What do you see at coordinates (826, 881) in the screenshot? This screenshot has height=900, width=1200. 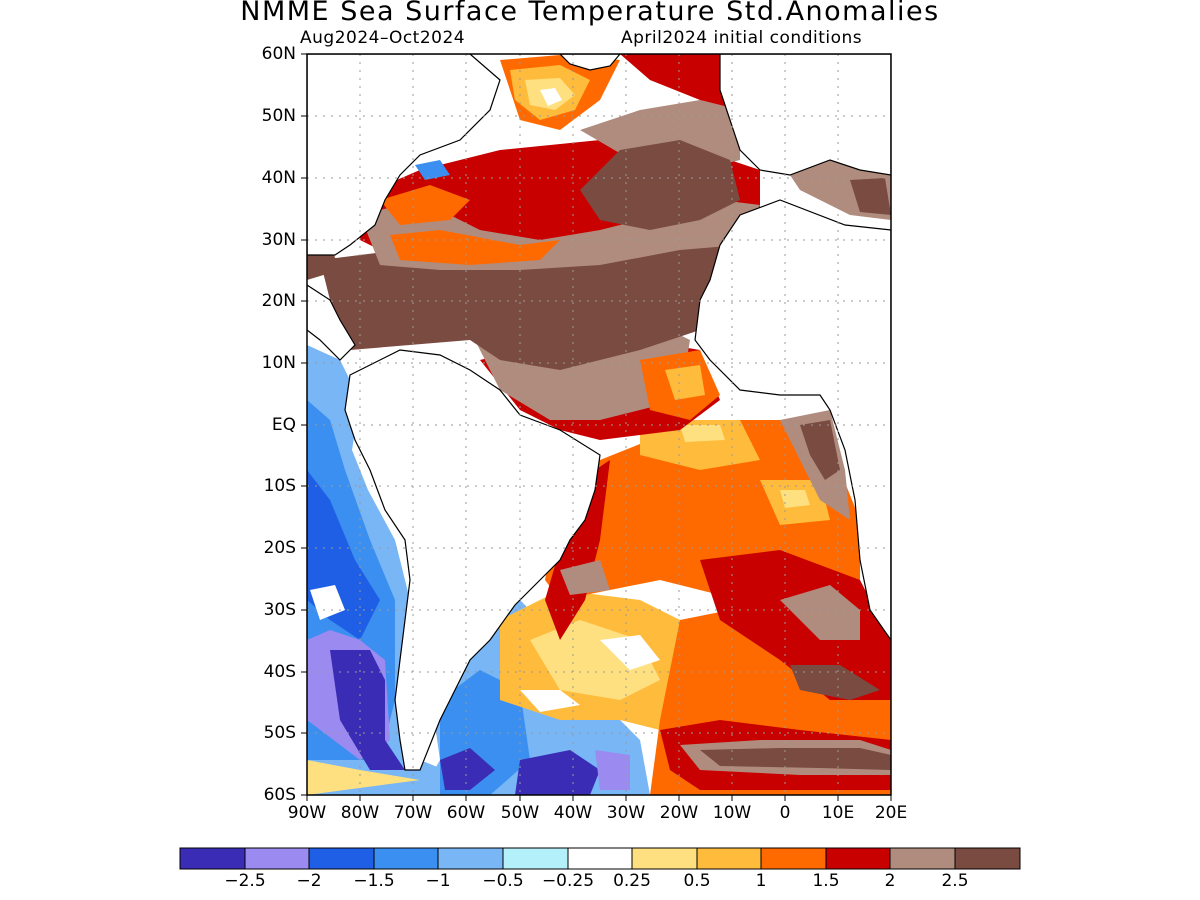 I see `colorbar-label: 1.5` at bounding box center [826, 881].